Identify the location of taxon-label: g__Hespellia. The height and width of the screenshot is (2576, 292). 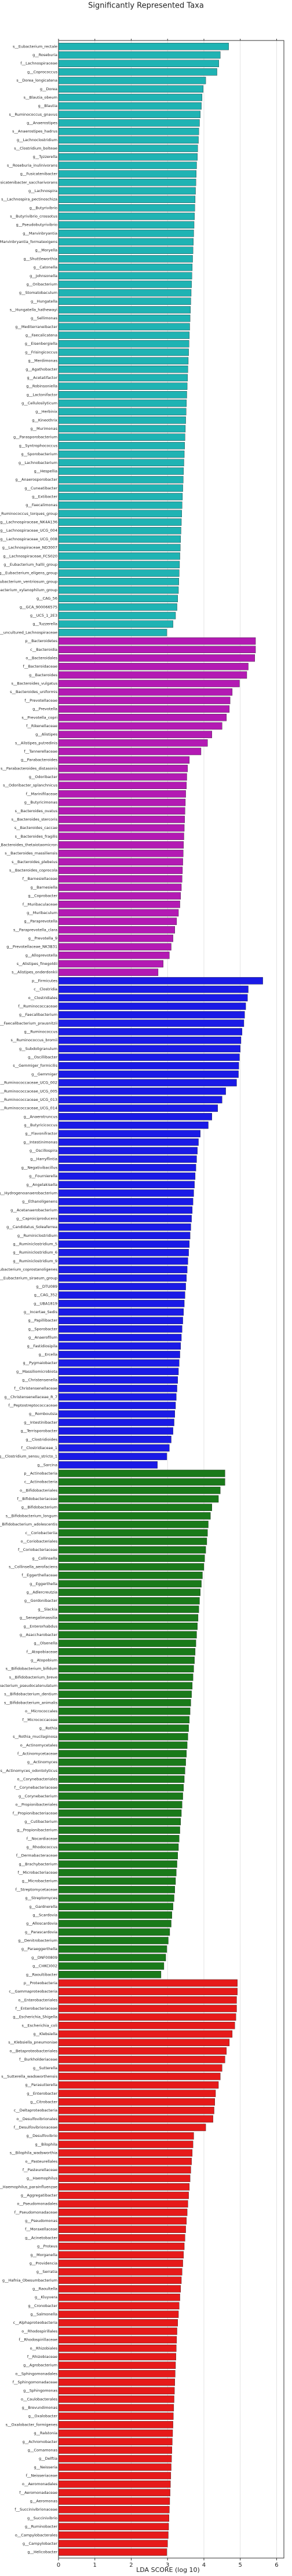
(45, 471).